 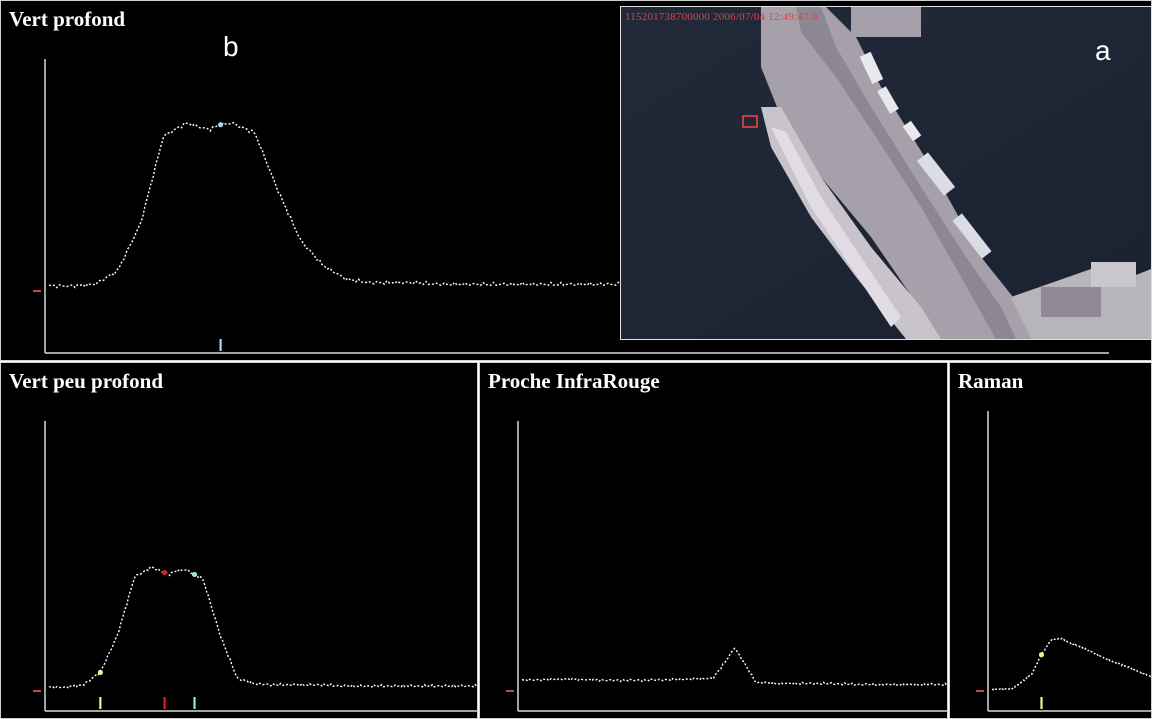 I want to click on chart-raman, so click(x=1063, y=561).